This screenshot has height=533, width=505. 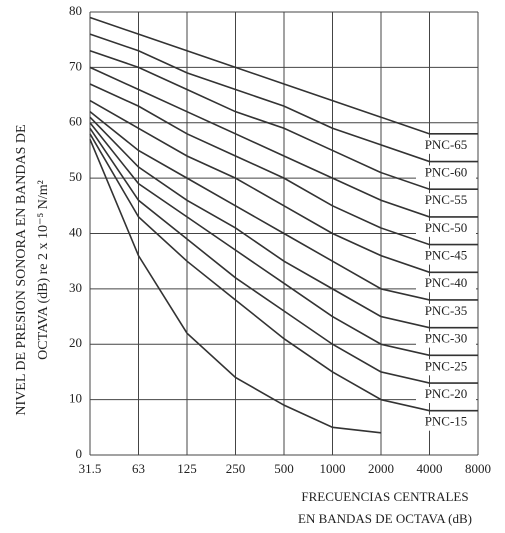 I want to click on x-tick-label: 500, so click(x=284, y=468).